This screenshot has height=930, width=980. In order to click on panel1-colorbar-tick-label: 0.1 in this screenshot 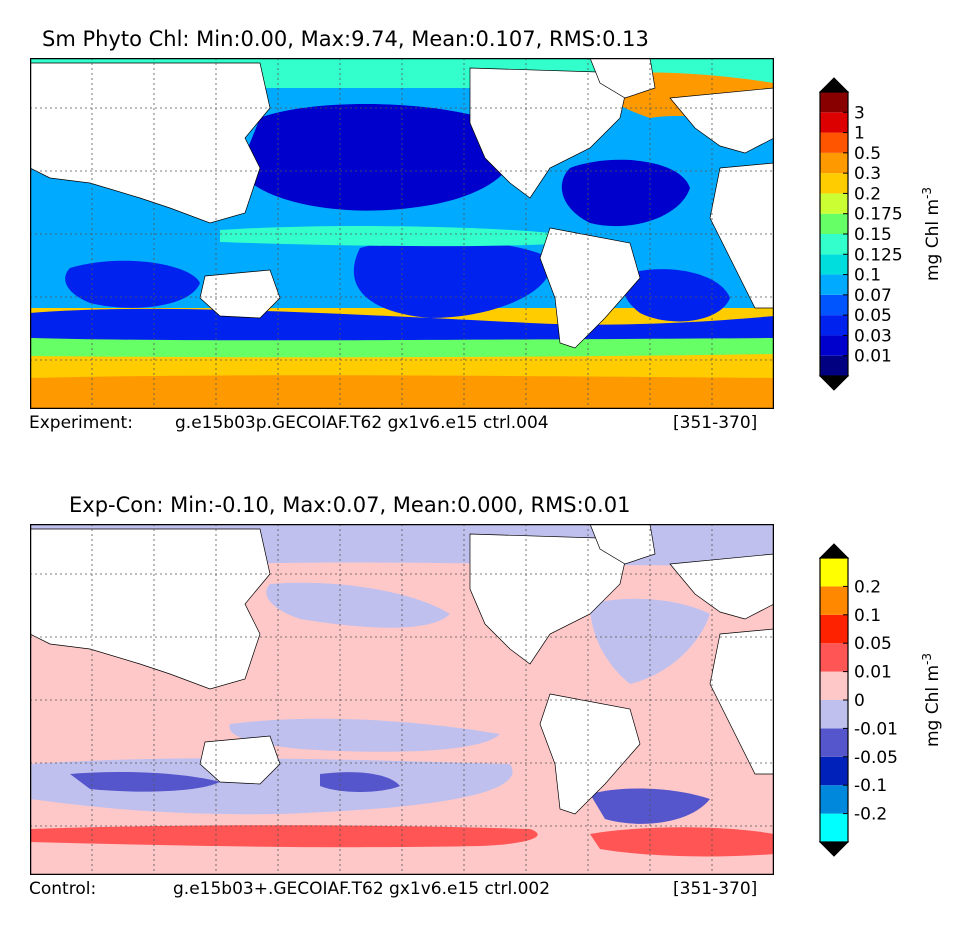, I will do `click(867, 276)`.